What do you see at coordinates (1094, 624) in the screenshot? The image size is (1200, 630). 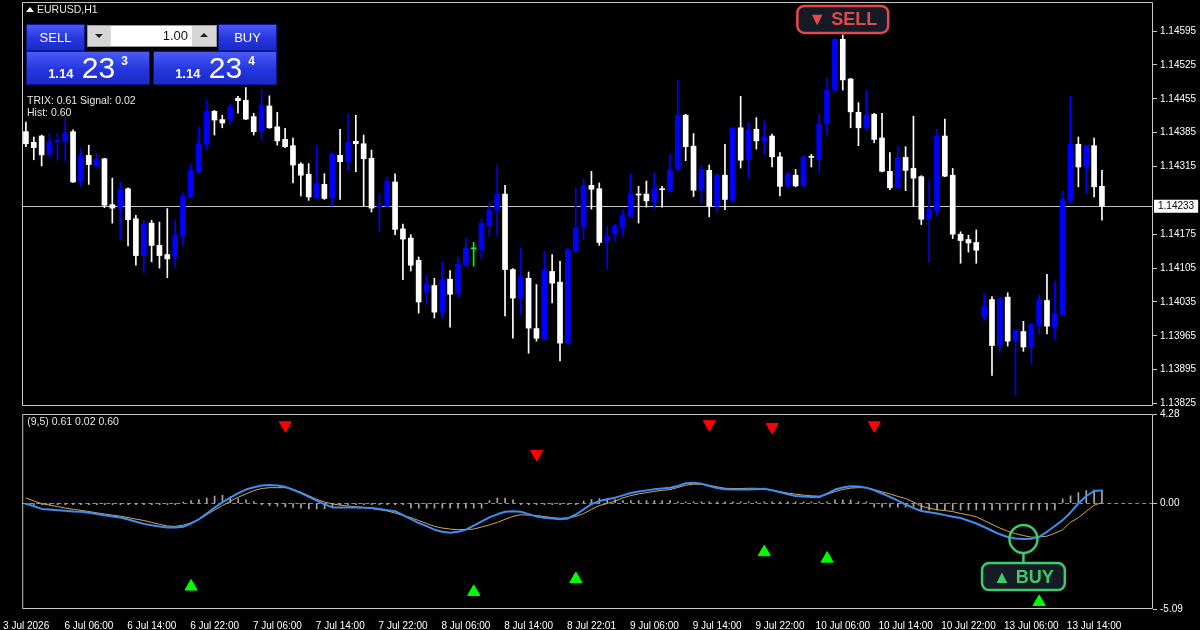 I see `x-tick-label: 13 Jul 14:00` at bounding box center [1094, 624].